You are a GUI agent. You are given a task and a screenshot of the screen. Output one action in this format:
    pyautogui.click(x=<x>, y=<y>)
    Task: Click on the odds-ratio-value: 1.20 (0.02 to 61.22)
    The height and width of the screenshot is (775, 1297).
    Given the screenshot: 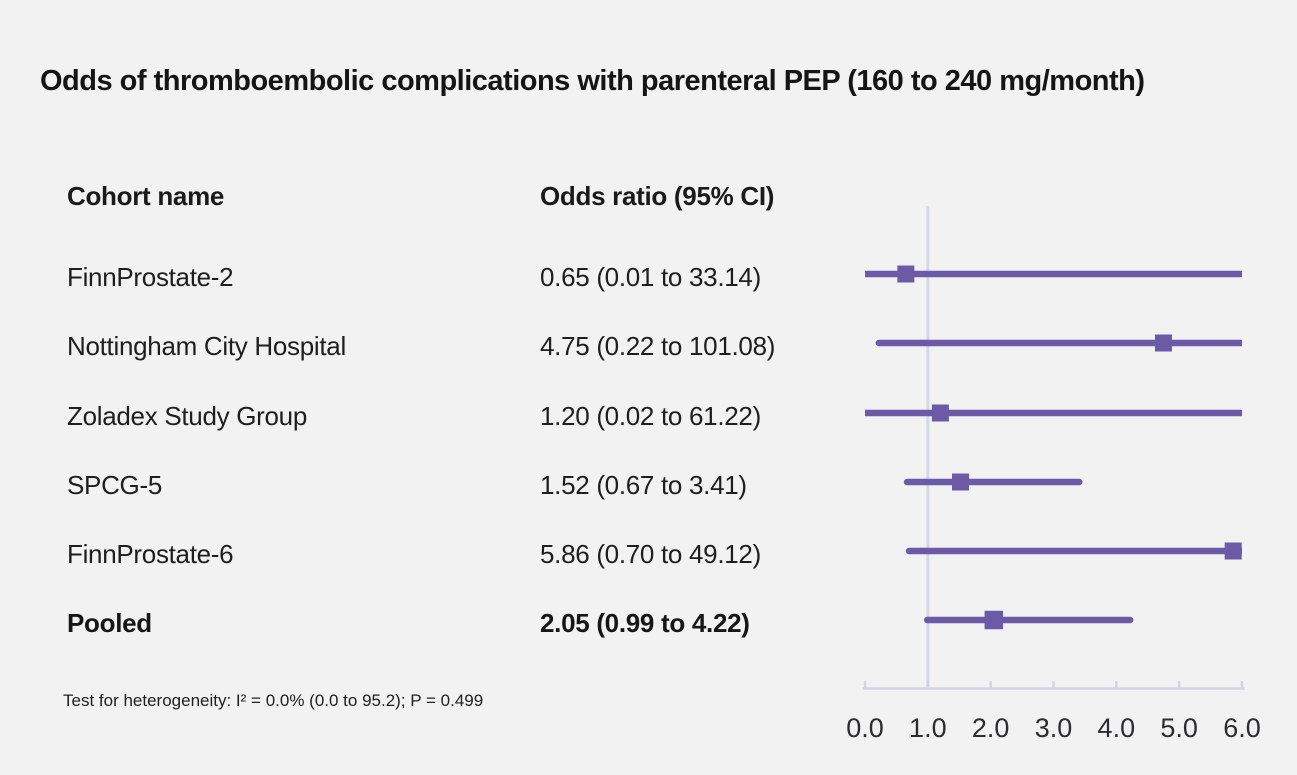 What is the action you would take?
    pyautogui.click(x=650, y=416)
    